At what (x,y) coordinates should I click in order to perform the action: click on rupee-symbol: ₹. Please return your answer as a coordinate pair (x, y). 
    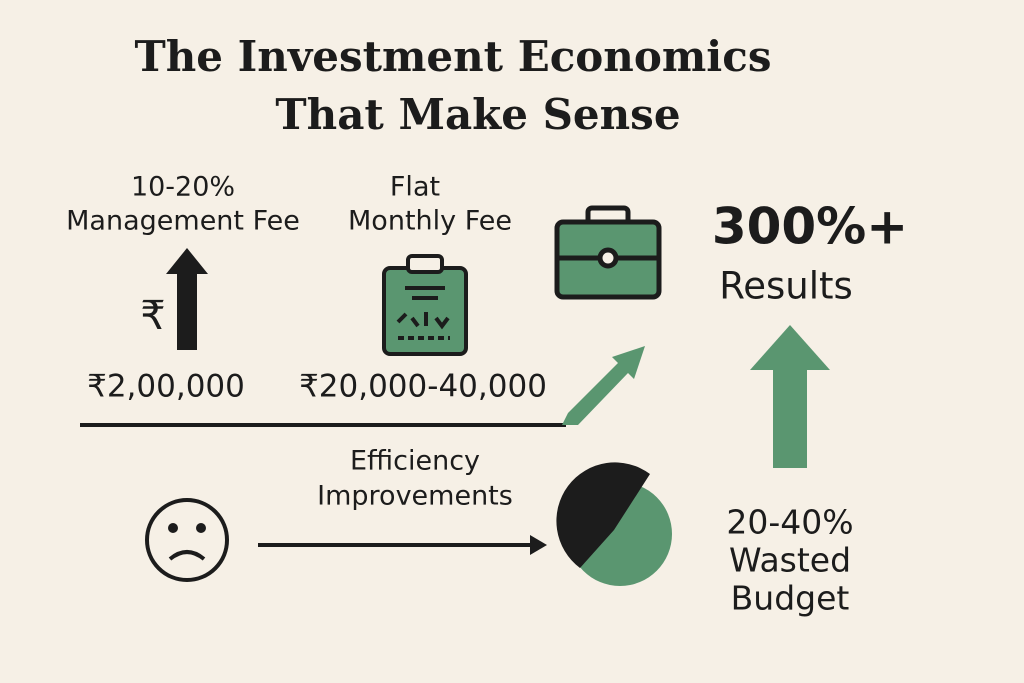
    Looking at the image, I should click on (152, 316).